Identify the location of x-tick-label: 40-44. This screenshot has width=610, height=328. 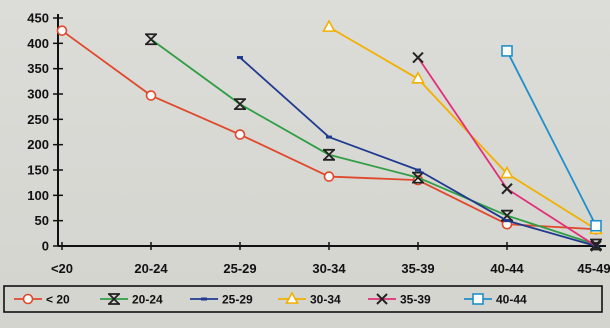
(507, 268).